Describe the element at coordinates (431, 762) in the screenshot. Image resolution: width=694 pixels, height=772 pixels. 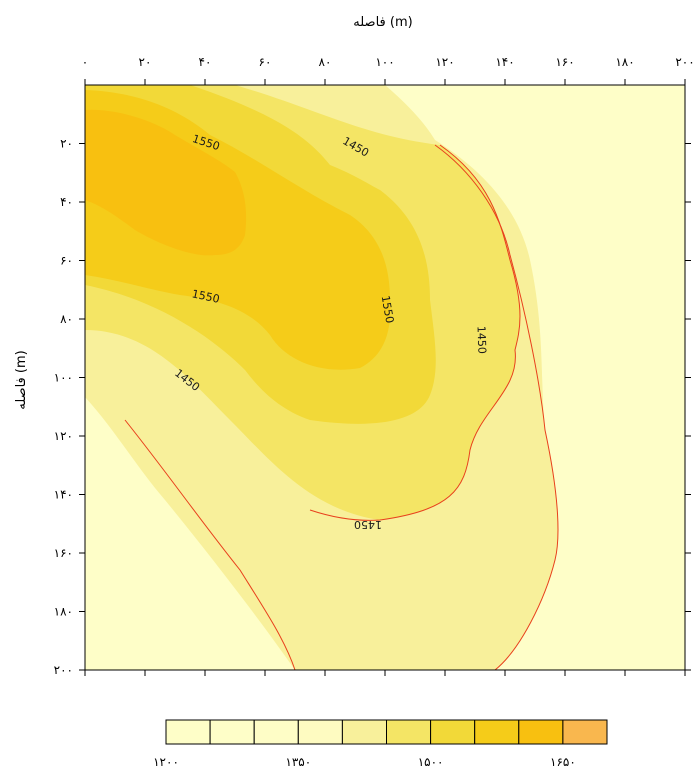
I see `colorbar-label-1500: ۱۵۰۰` at that location.